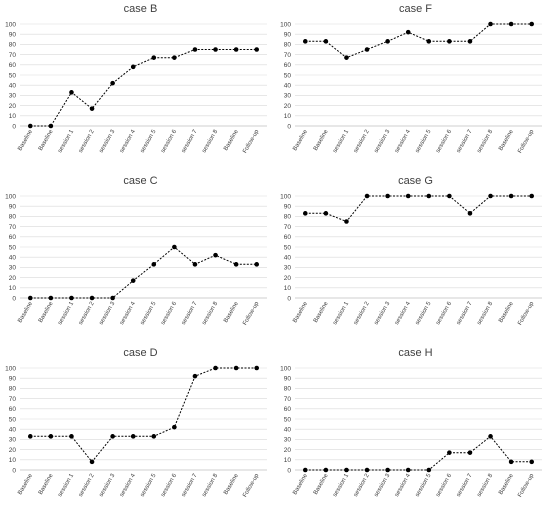 This screenshot has height=512, width=550. Describe the element at coordinates (140, 181) in the screenshot. I see `chart-title: case C` at that location.